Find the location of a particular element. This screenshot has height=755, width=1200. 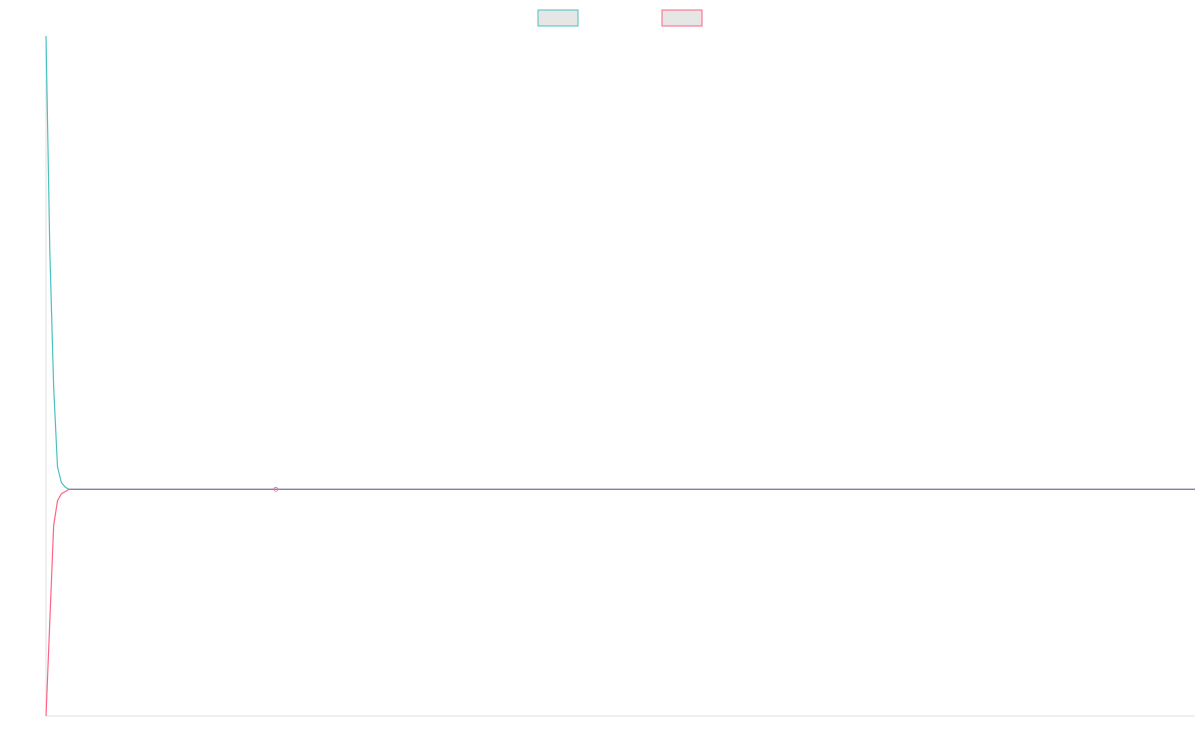

legend is located at coordinates (620, 18).